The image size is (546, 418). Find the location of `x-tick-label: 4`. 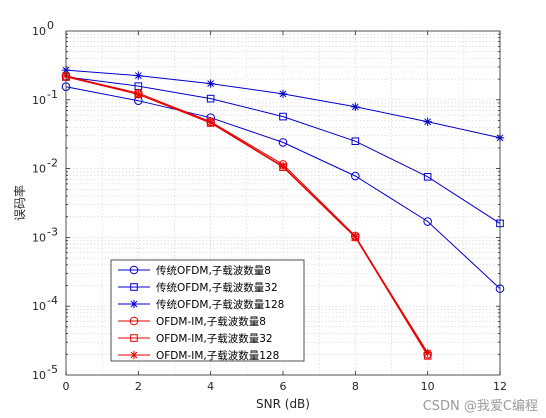

x-tick-label: 4 is located at coordinates (210, 386).